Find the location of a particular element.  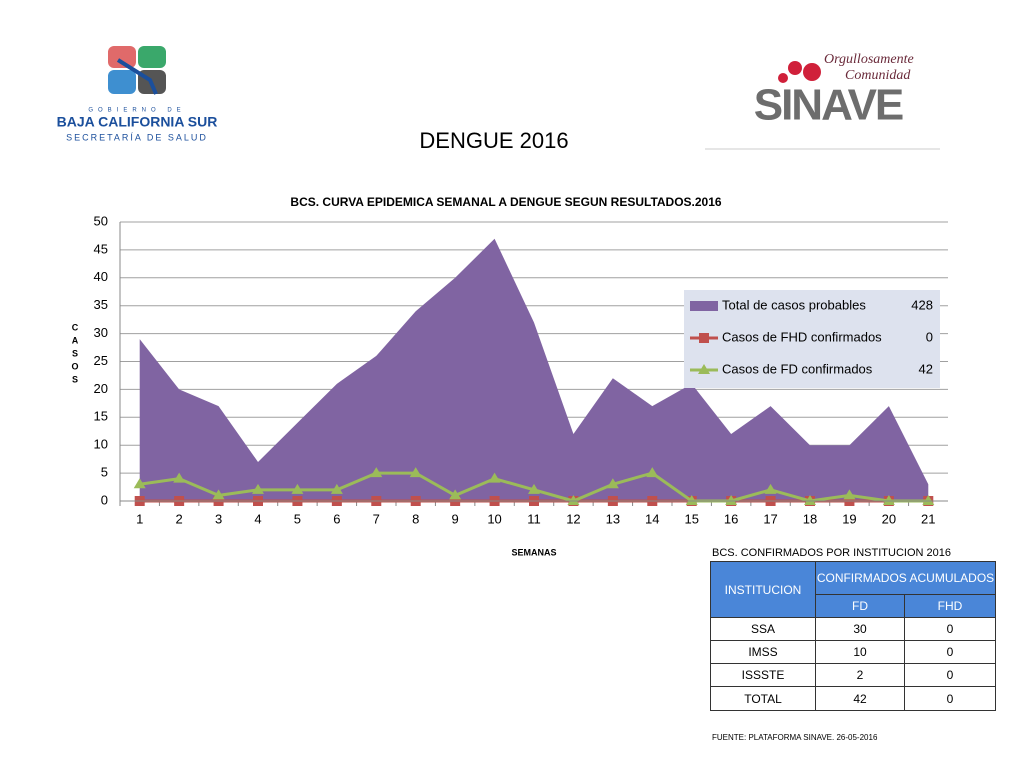

x-tick-label: 1 is located at coordinates (139, 518).